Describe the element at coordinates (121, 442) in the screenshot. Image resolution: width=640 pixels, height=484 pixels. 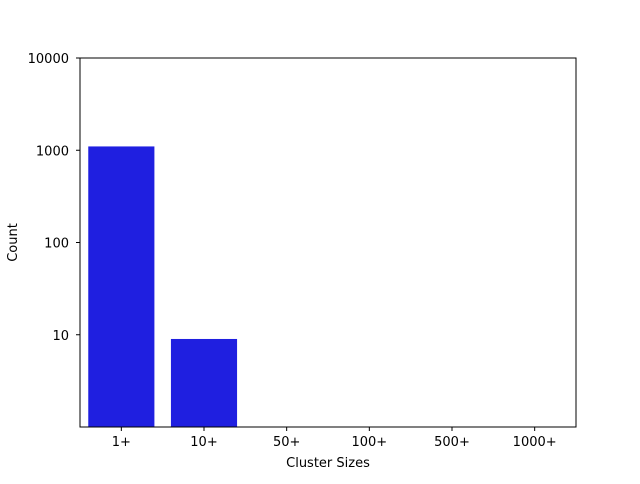
I see `x-tick-label: 1+` at that location.